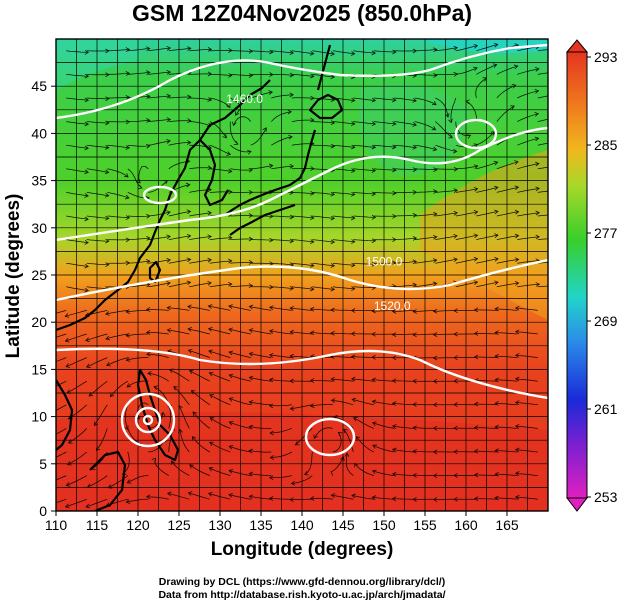 This screenshot has height=605, width=619. Describe the element at coordinates (163, 205) in the screenshot. I see `coast-asia-mainland` at that location.